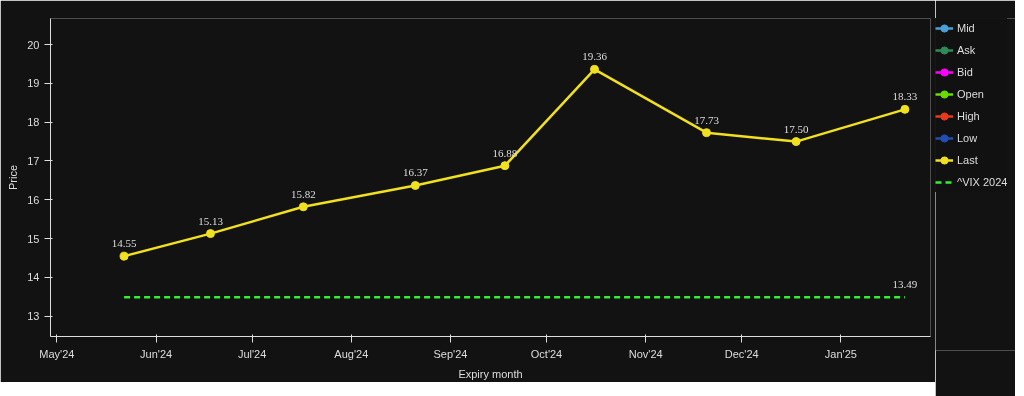 Image resolution: width=1024 pixels, height=396 pixels. Describe the element at coordinates (415, 172) in the screenshot. I see `data-label: 16.37` at that location.